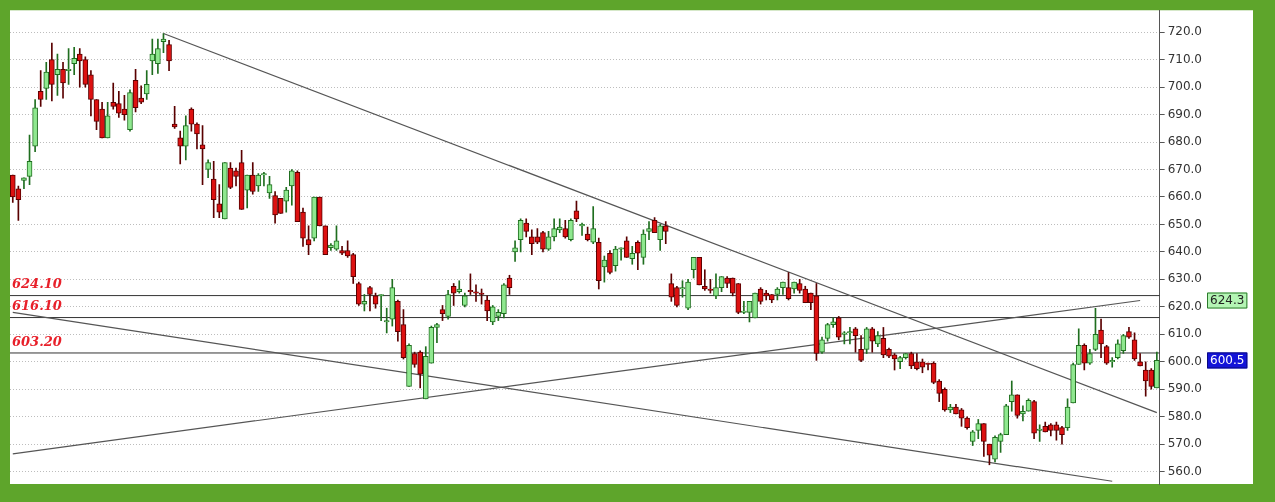  Describe the element at coordinates (1227, 299) in the screenshot. I see `text: 624.3` at that location.